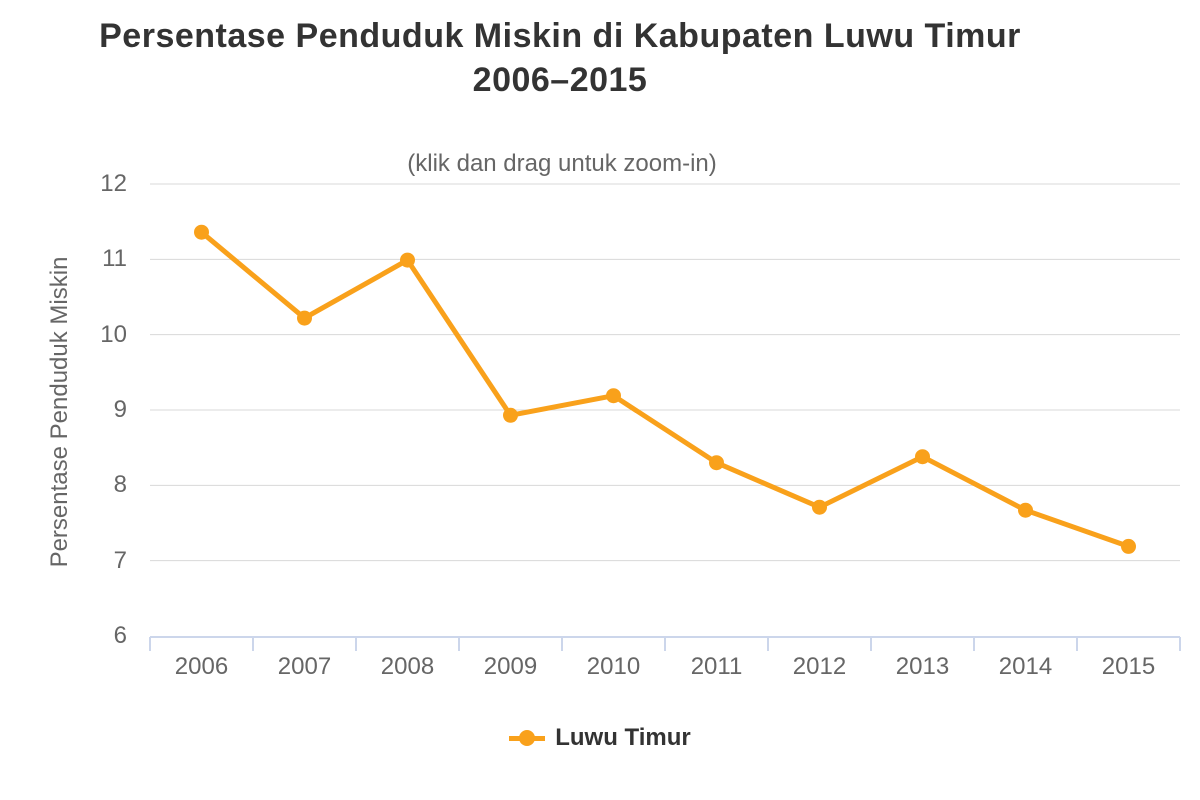 The height and width of the screenshot is (800, 1200). What do you see at coordinates (819, 666) in the screenshot?
I see `x-tick-label-2012: 2012` at bounding box center [819, 666].